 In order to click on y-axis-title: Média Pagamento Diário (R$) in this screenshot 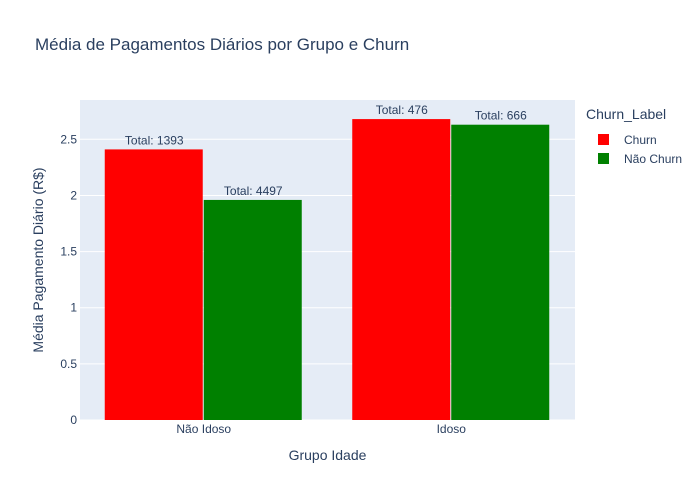, I will do `click(38, 259)`.